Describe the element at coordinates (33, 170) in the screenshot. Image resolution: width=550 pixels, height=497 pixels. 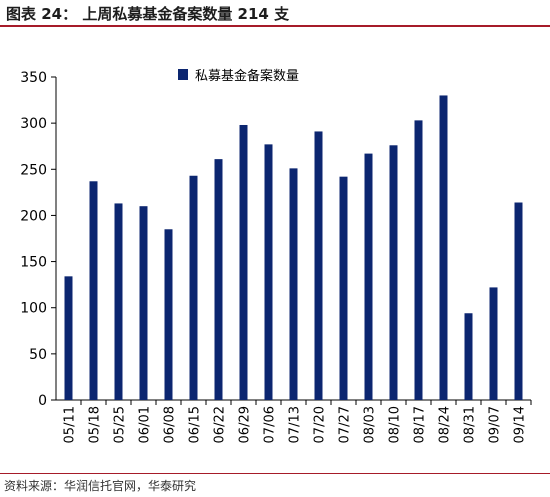
I see `y-tick-label: 250` at that location.